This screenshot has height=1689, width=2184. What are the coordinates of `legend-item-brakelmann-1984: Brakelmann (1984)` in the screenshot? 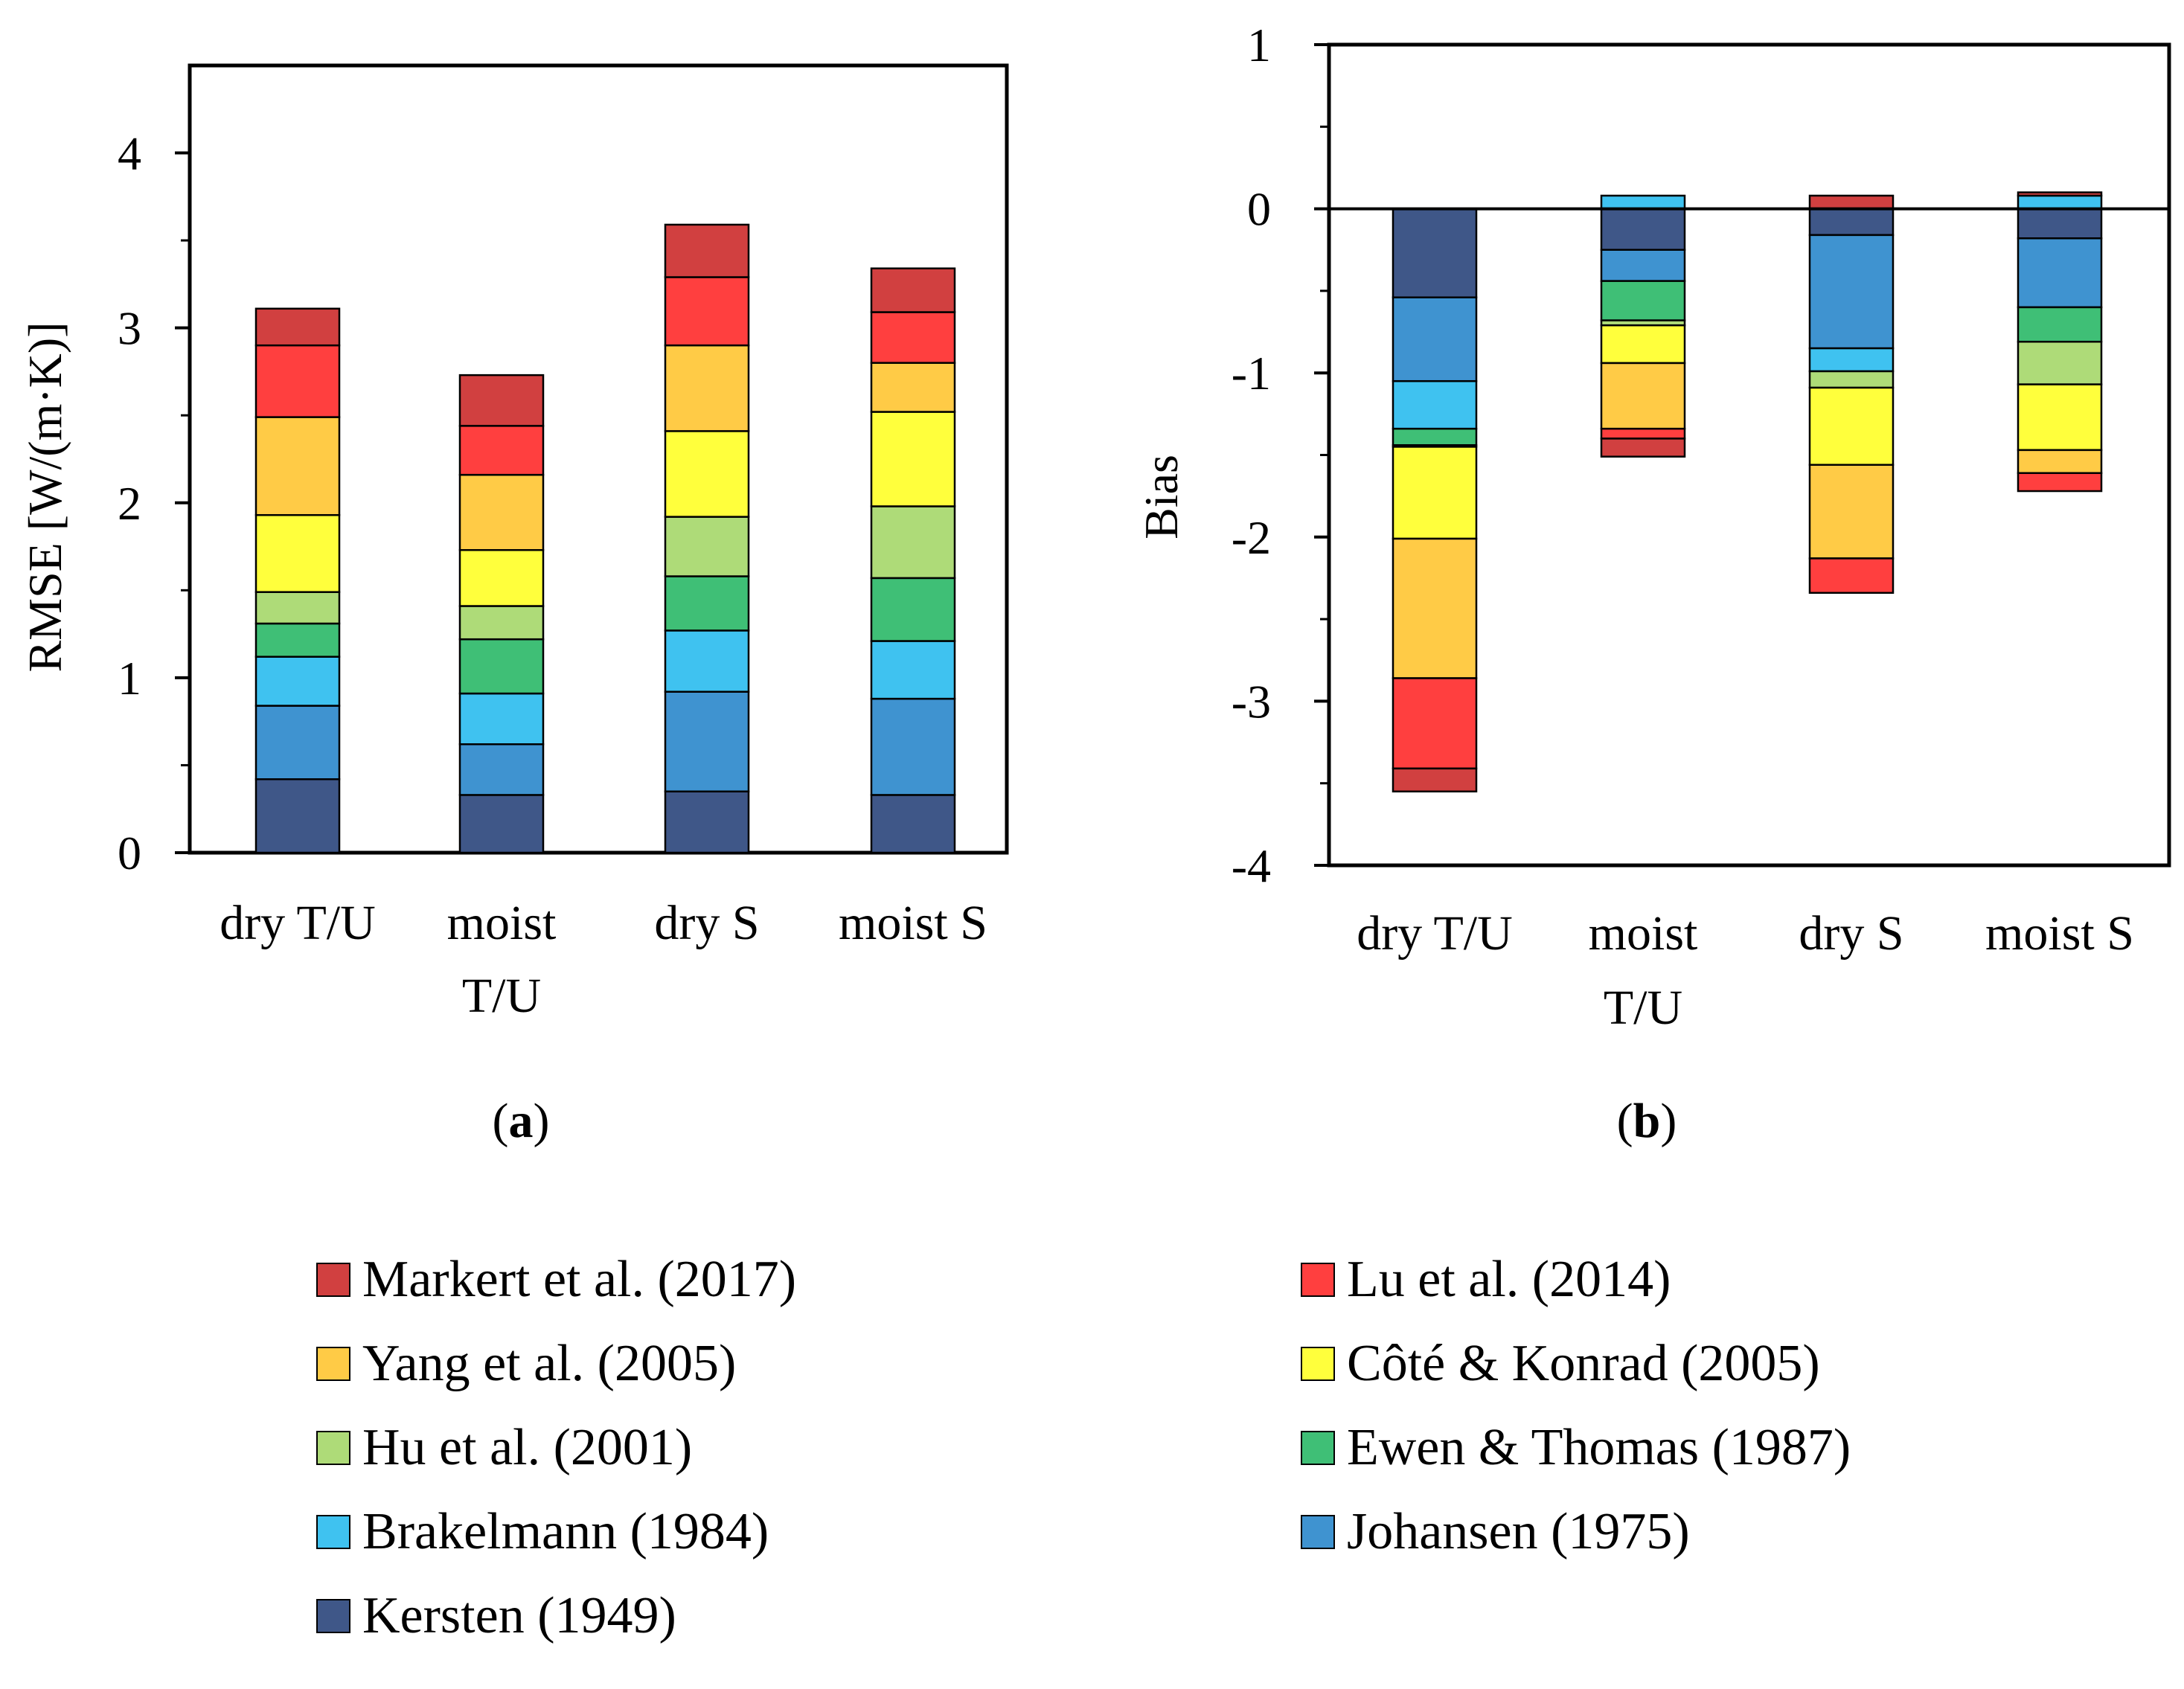 It's located at (542, 1531).